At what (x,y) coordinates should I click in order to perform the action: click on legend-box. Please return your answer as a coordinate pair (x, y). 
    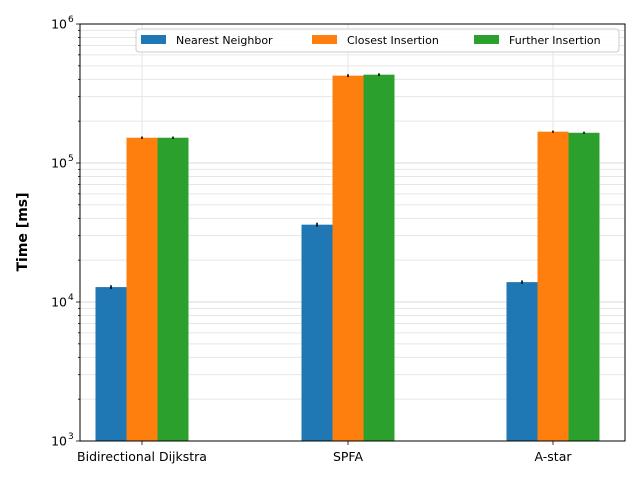
    Looking at the image, I should click on (377, 40).